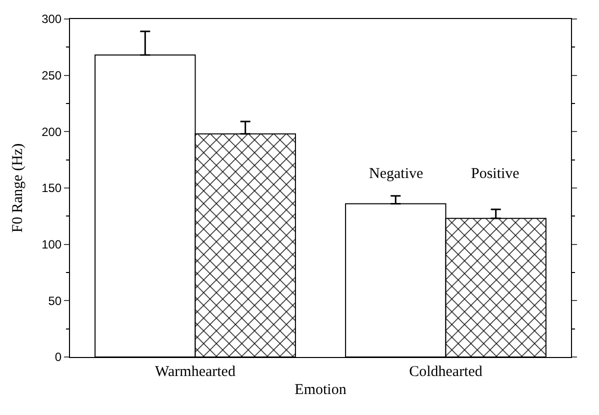  What do you see at coordinates (495, 174) in the screenshot?
I see `text: Positive` at bounding box center [495, 174].